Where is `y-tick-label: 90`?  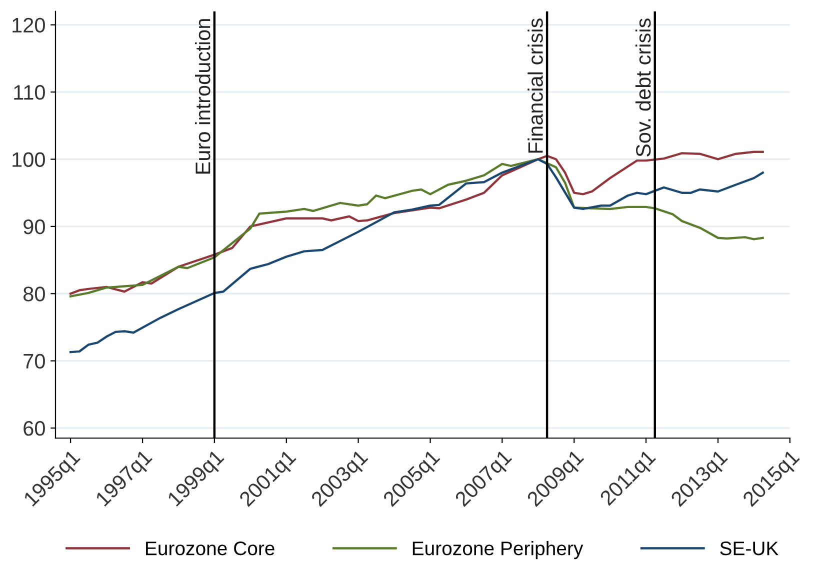
y-tick-label: 90 is located at coordinates (34, 226).